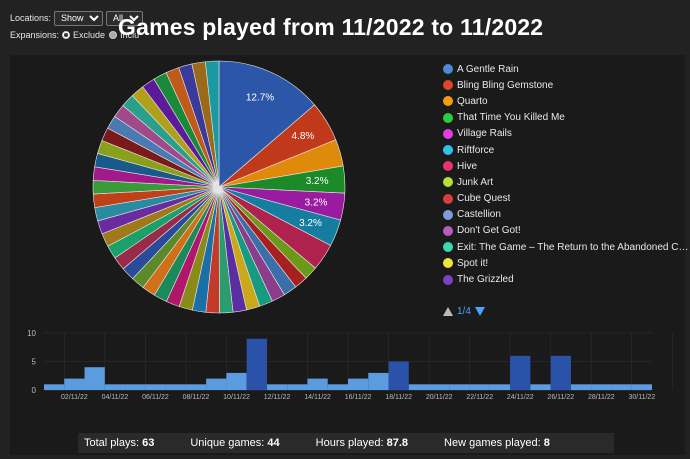 The width and height of the screenshot is (690, 459). I want to click on legend-item: Don't Get Got!, so click(566, 231).